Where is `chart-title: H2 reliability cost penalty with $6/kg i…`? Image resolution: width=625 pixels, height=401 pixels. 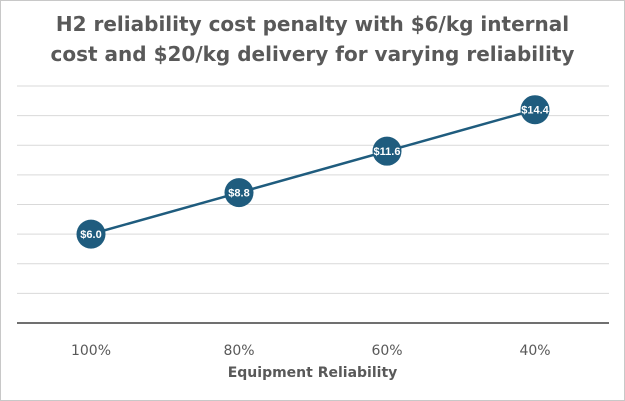 chart-title: H2 reliability cost penalty with $6/kg i… is located at coordinates (312, 39).